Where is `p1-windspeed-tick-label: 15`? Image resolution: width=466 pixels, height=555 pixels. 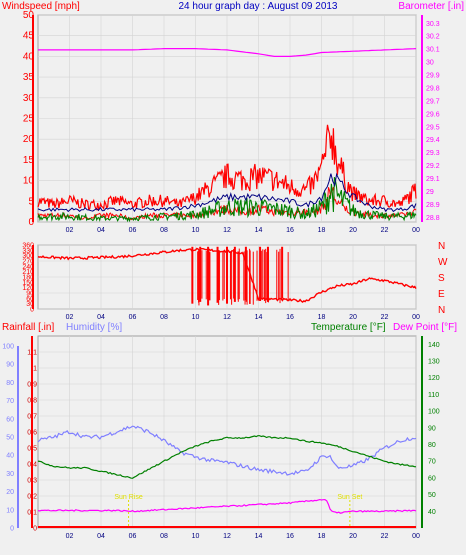 p1-windspeed-tick-label: 15 is located at coordinates (29, 160).